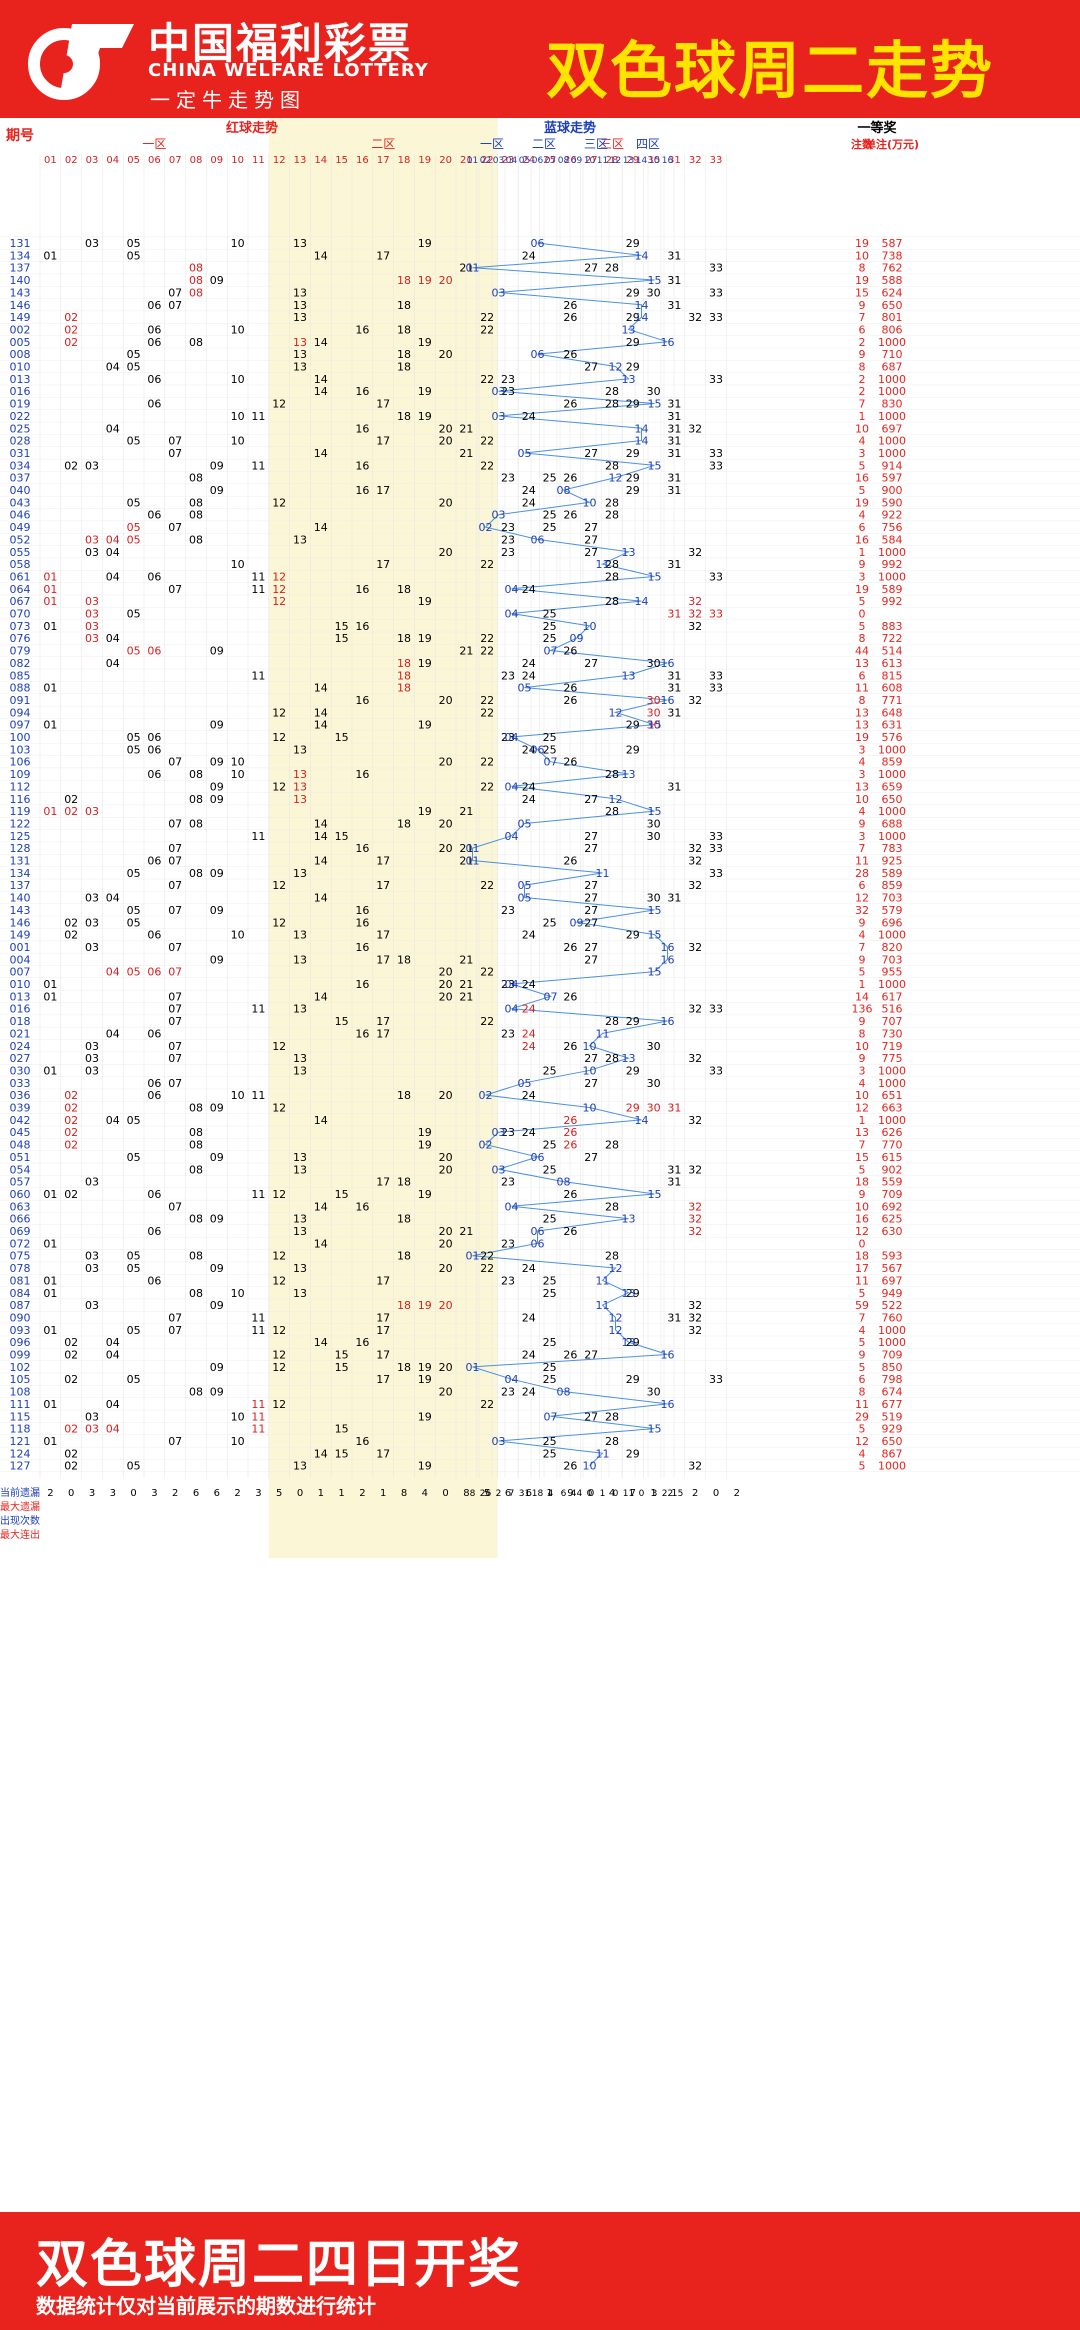 This screenshot has height=2330, width=1080. What do you see at coordinates (20, 1330) in the screenshot?
I see `period-label: 093` at bounding box center [20, 1330].